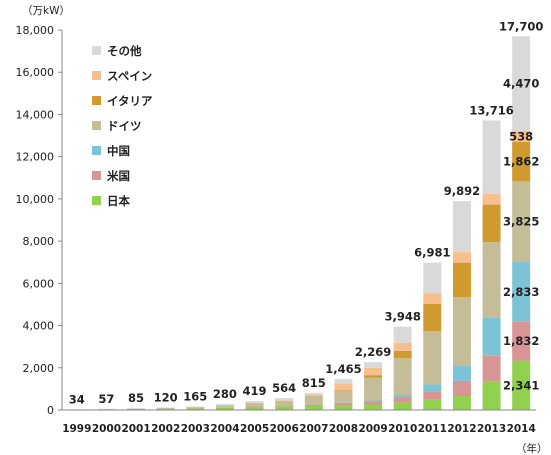  I want to click on x-tick-label: 2004, so click(224, 429).